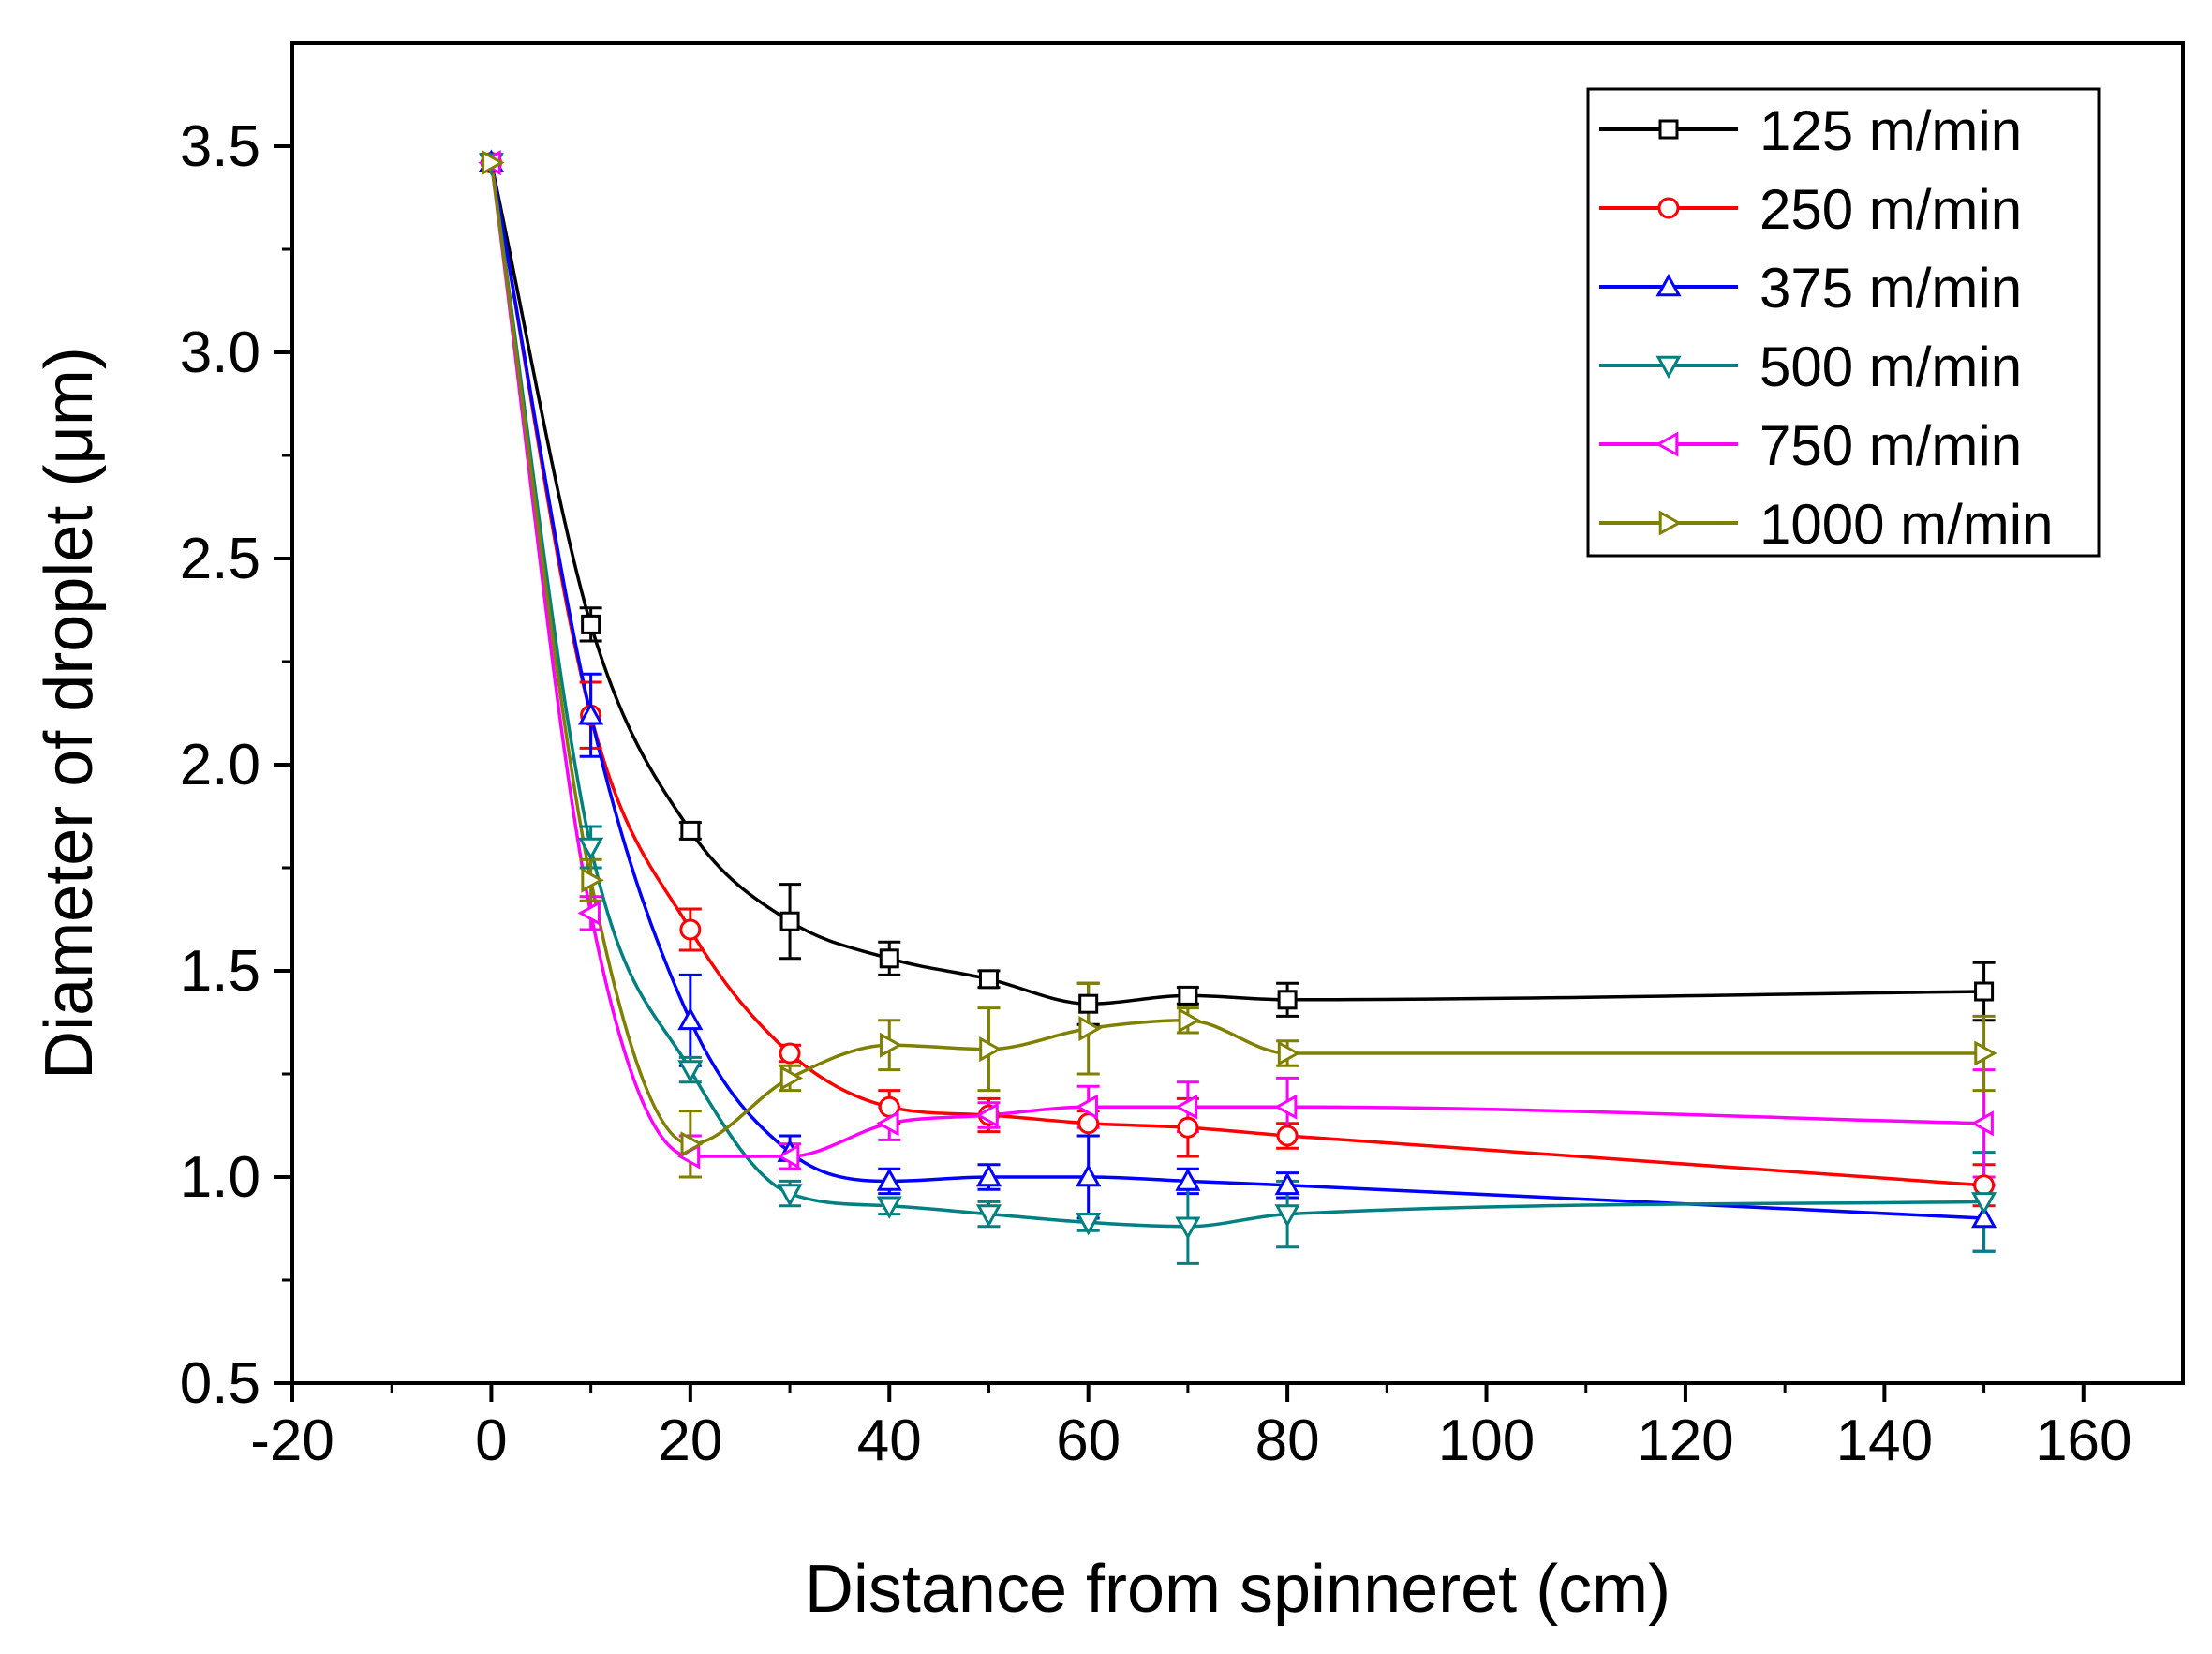 The width and height of the screenshot is (2212, 1654). What do you see at coordinates (1890, 288) in the screenshot?
I see `legend-label: 375 m/min` at bounding box center [1890, 288].